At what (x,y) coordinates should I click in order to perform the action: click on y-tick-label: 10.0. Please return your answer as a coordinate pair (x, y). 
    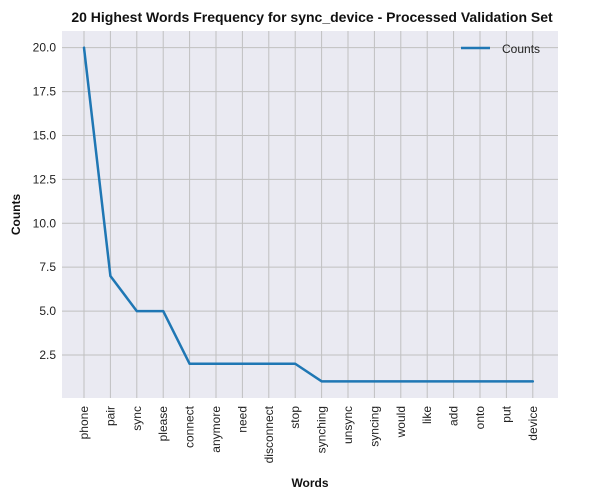
    Looking at the image, I should click on (45, 223).